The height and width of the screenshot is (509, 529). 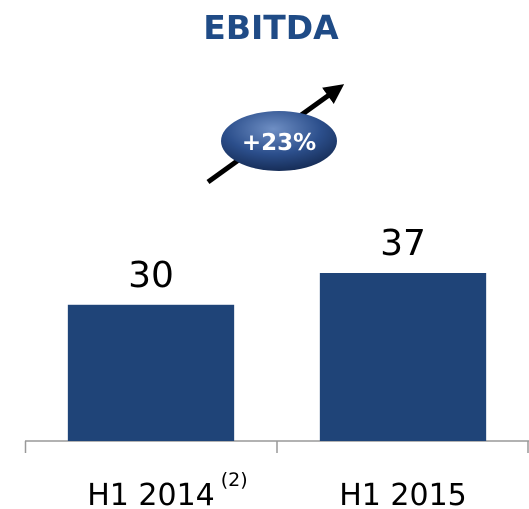 I want to click on category-superscript: (2), so click(x=234, y=480).